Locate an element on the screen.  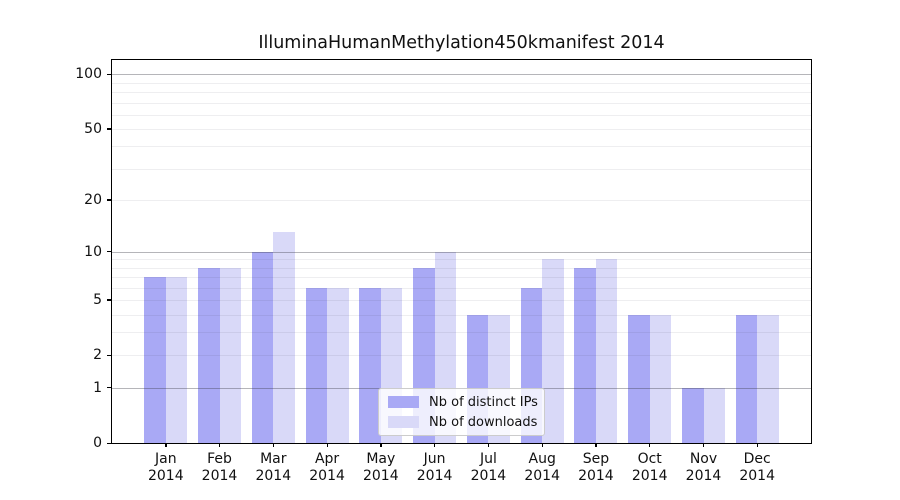
x-label-month: Jun is located at coordinates (434, 459).